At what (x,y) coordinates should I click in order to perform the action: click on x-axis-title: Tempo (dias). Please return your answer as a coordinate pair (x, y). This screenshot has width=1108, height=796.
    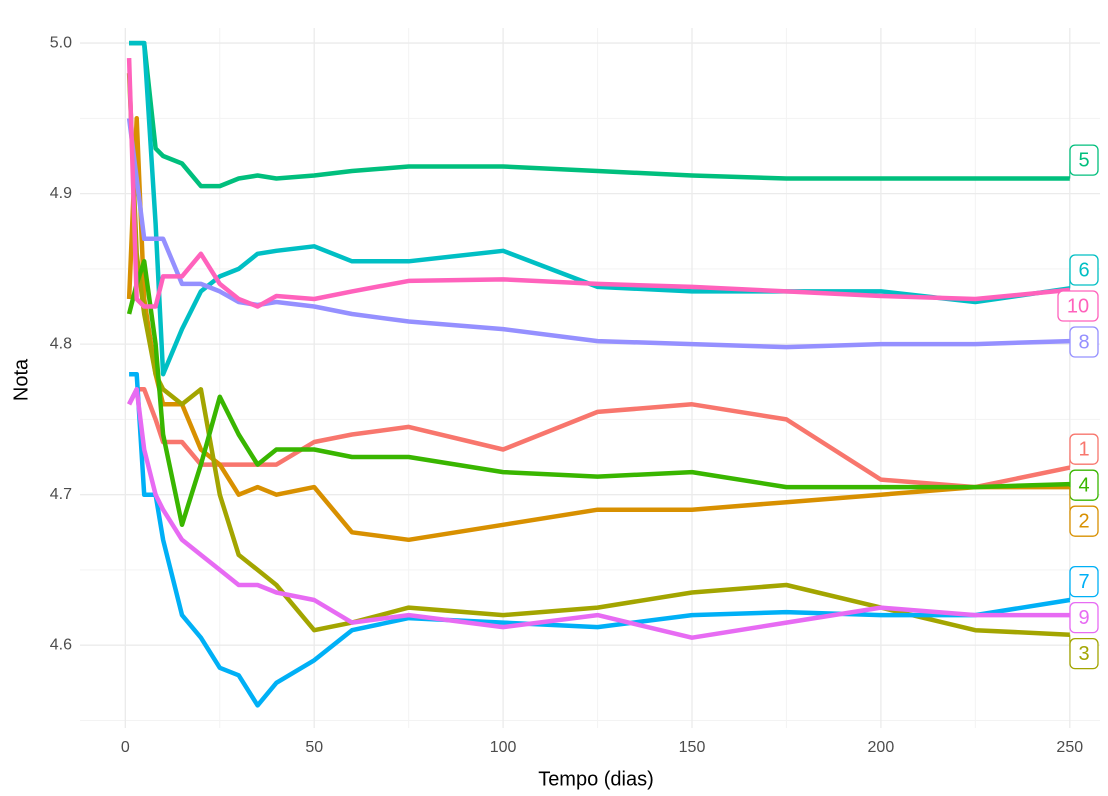
    Looking at the image, I should click on (596, 779).